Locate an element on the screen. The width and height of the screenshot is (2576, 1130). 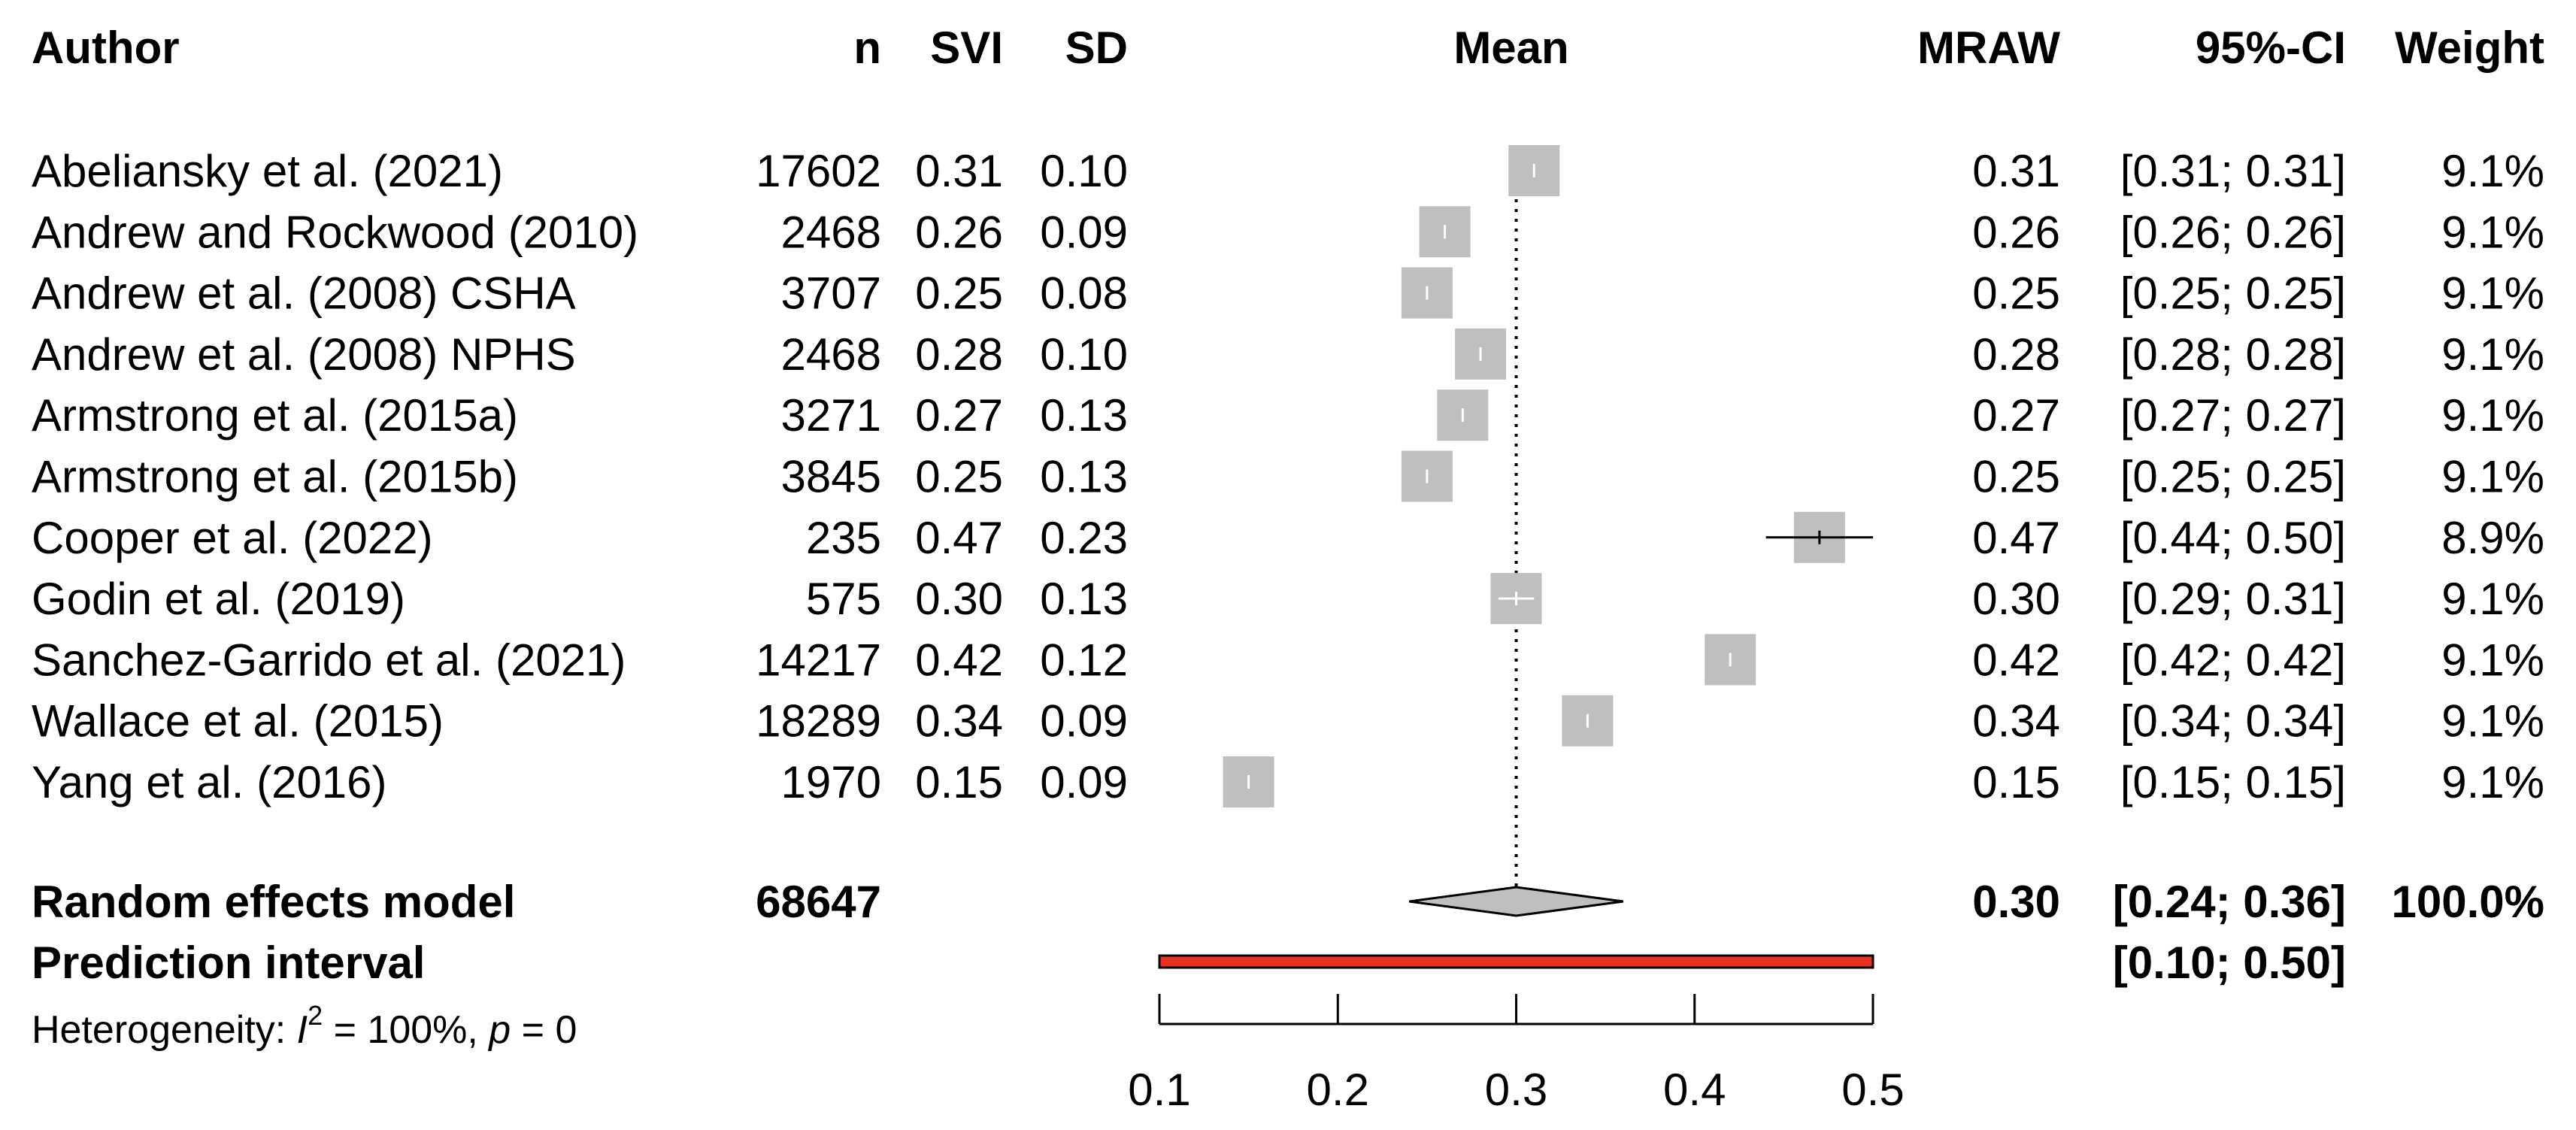
pooled-diamond is located at coordinates (1516, 901).